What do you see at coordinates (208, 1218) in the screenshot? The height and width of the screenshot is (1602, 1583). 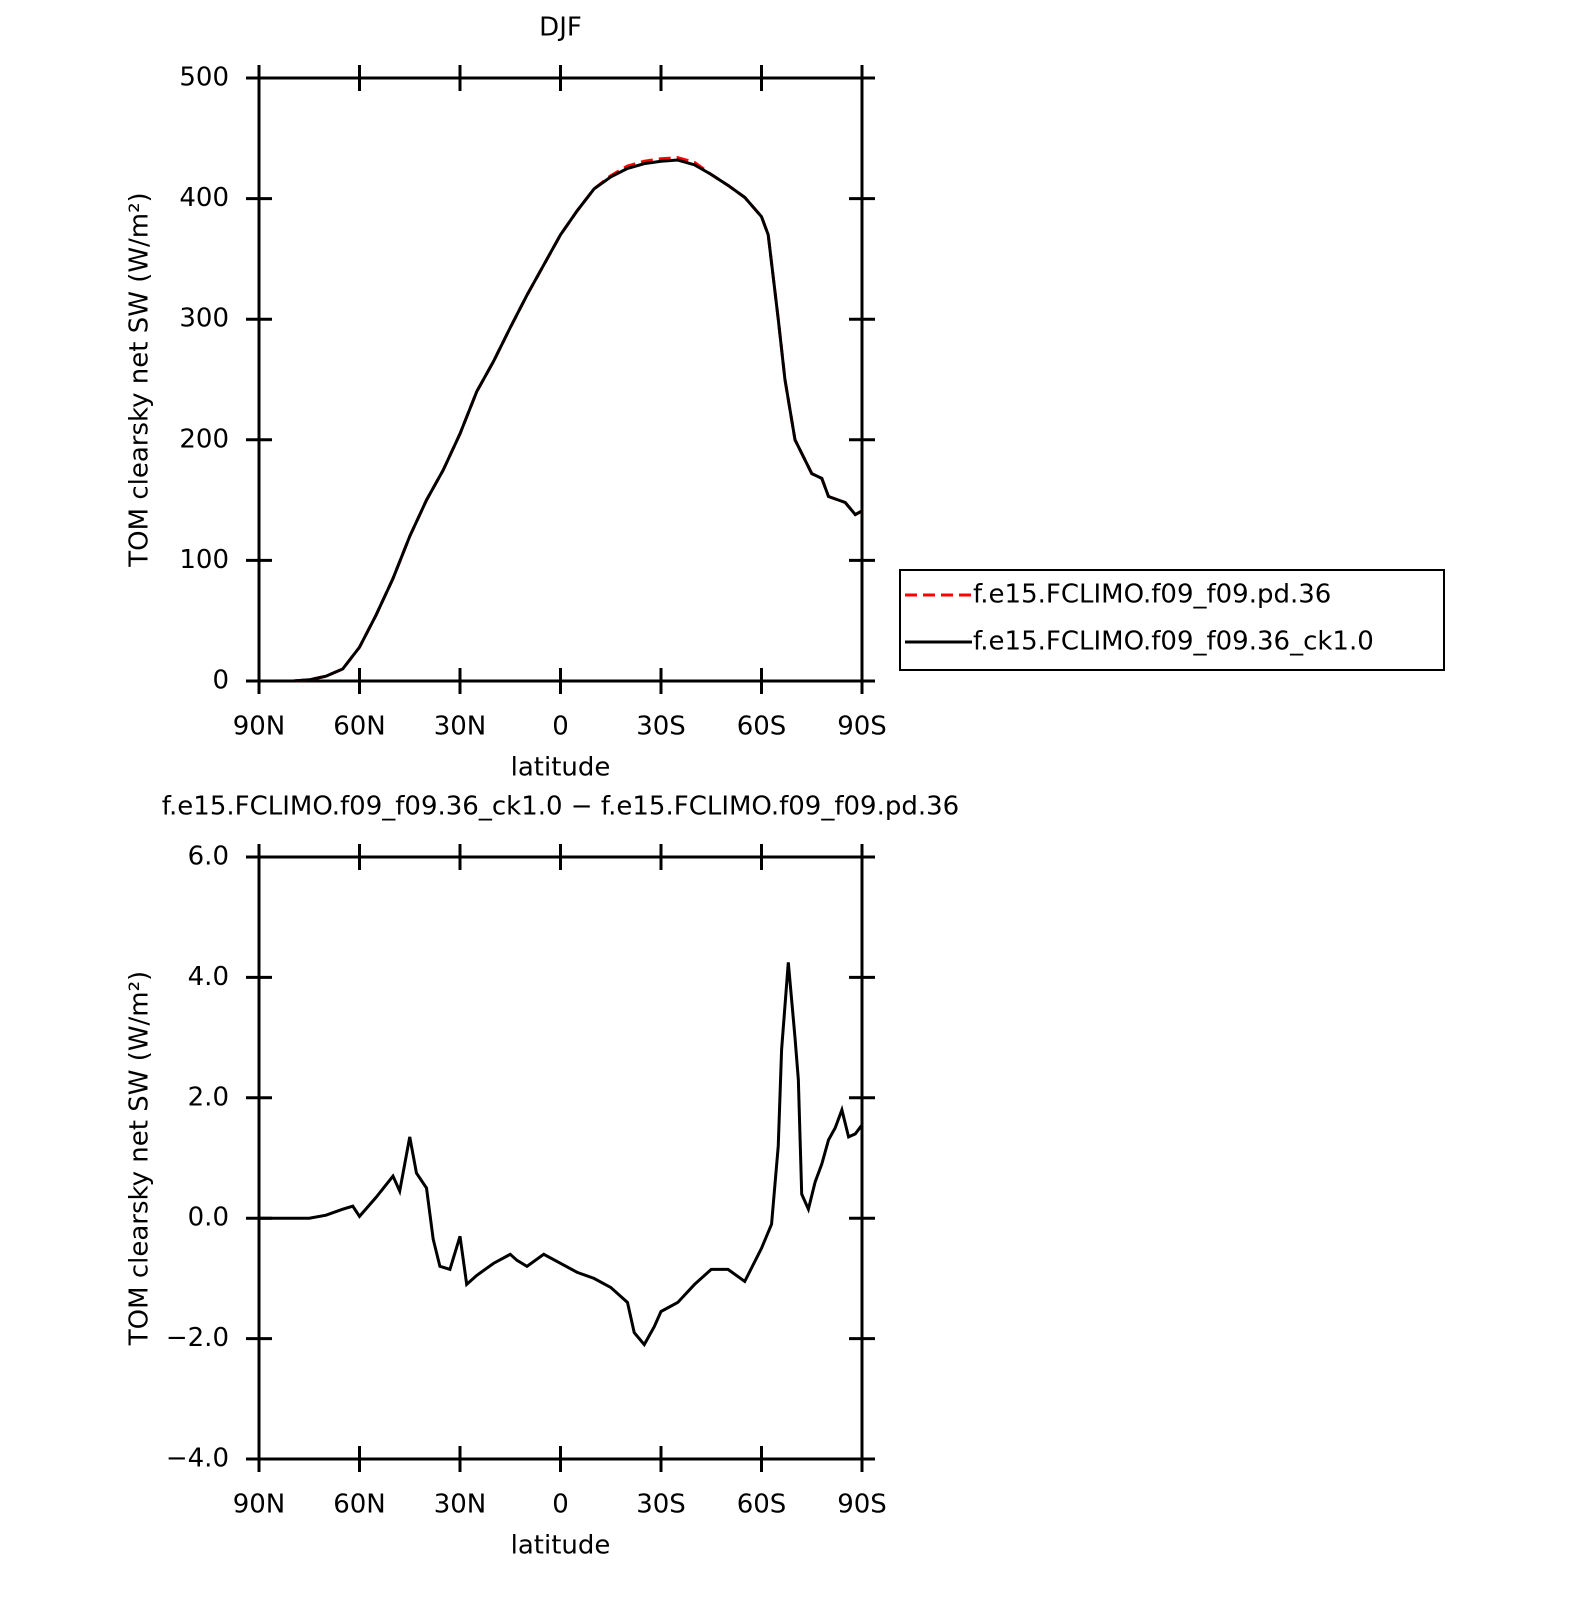 I see `y-tick-label: 0.0` at bounding box center [208, 1218].